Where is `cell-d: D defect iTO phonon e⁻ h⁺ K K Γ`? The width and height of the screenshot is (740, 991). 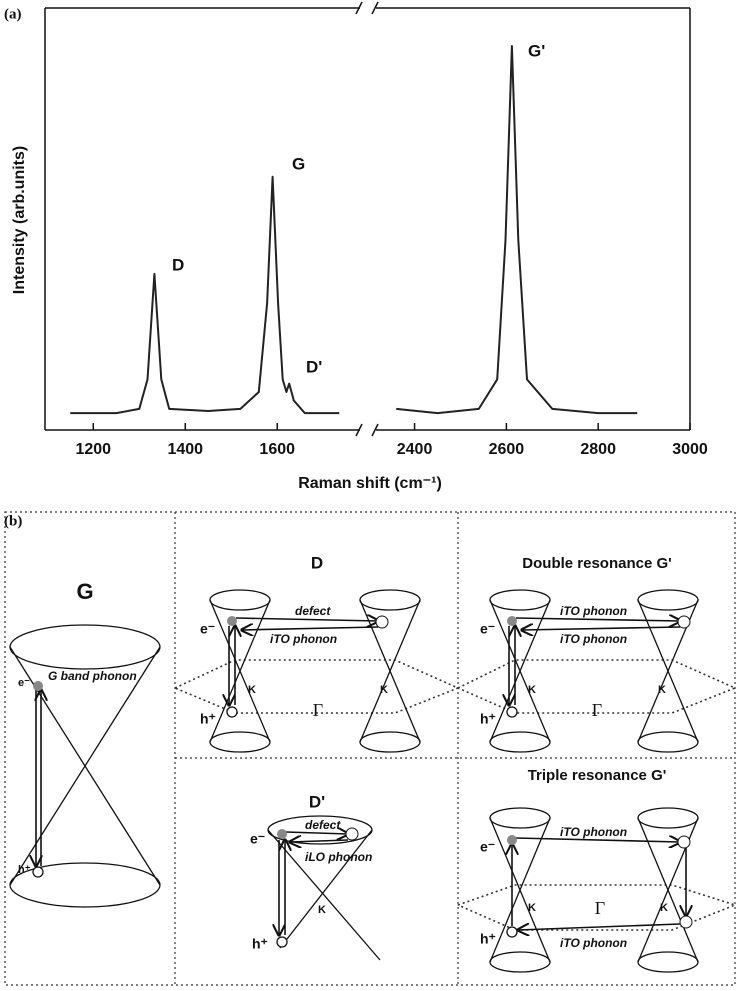 cell-d: D defect iTO phonon e⁻ h⁺ K K Γ is located at coordinates (317, 653).